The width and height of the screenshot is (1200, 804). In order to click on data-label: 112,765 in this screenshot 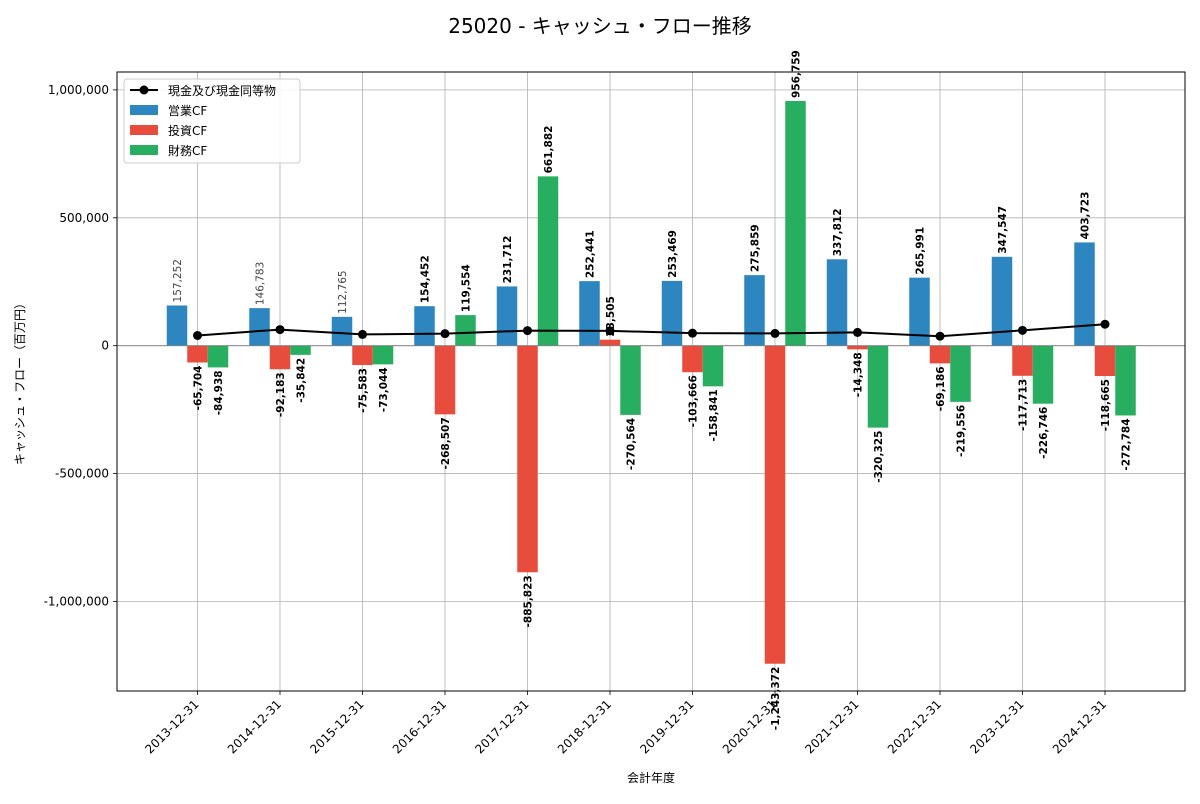, I will do `click(343, 291)`.